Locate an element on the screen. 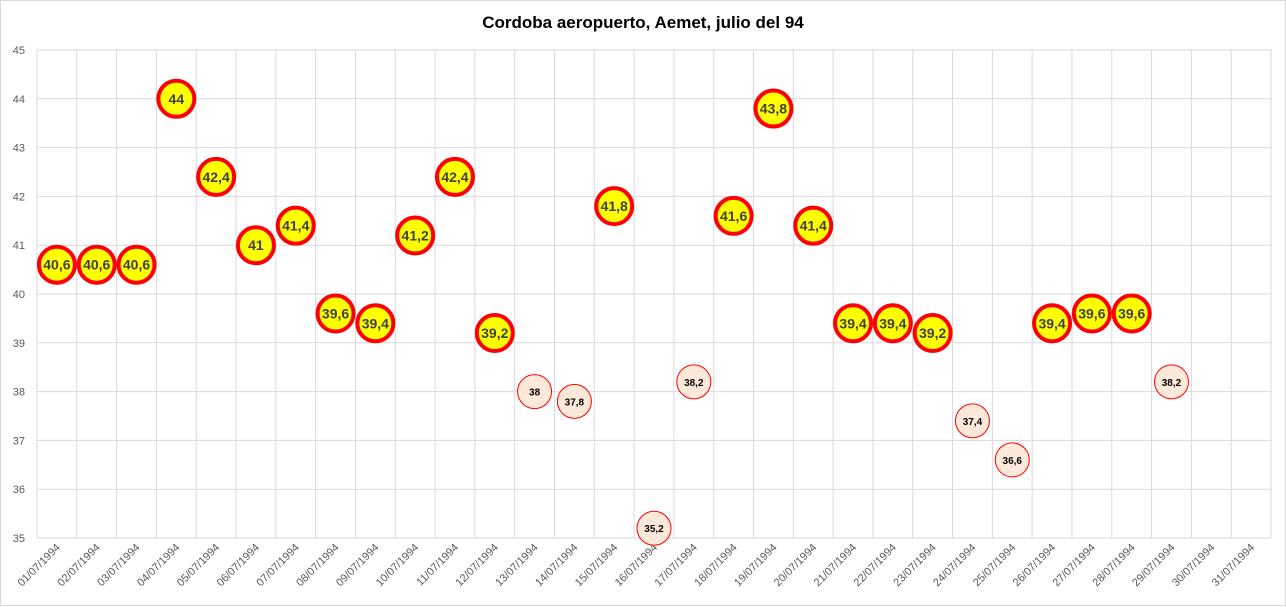 This screenshot has width=1286, height=607. data-label: 35,2 is located at coordinates (654, 529).